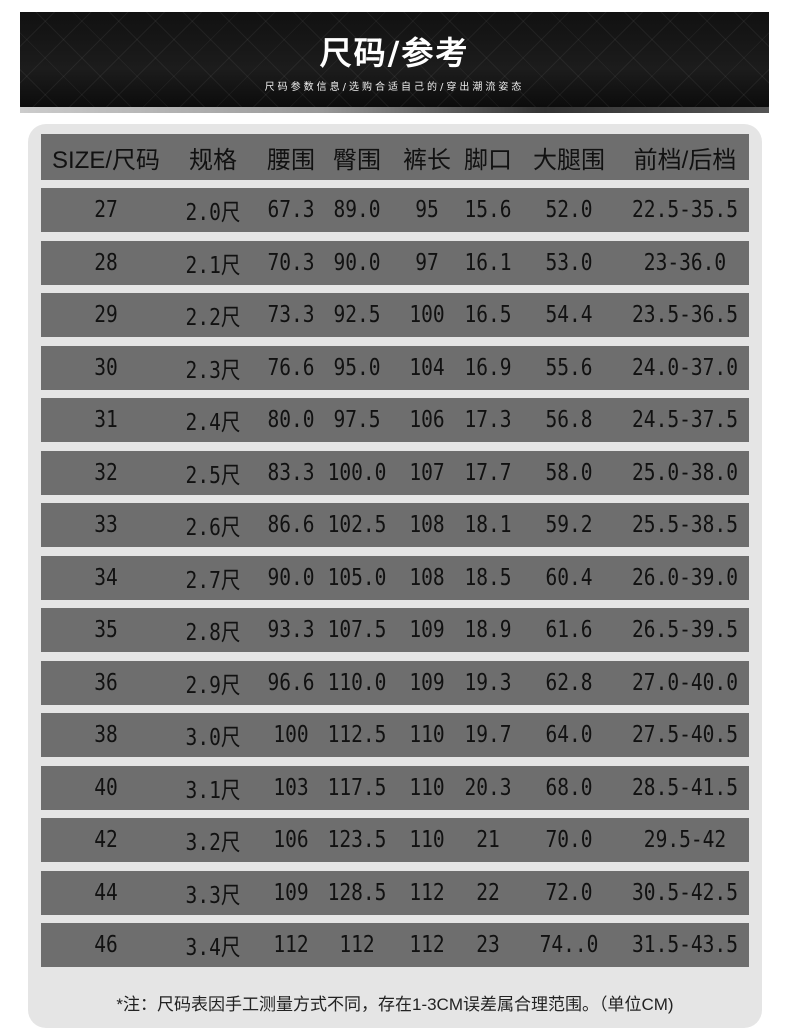 The width and height of the screenshot is (790, 1035). I want to click on table-cell: 22, so click(488, 892).